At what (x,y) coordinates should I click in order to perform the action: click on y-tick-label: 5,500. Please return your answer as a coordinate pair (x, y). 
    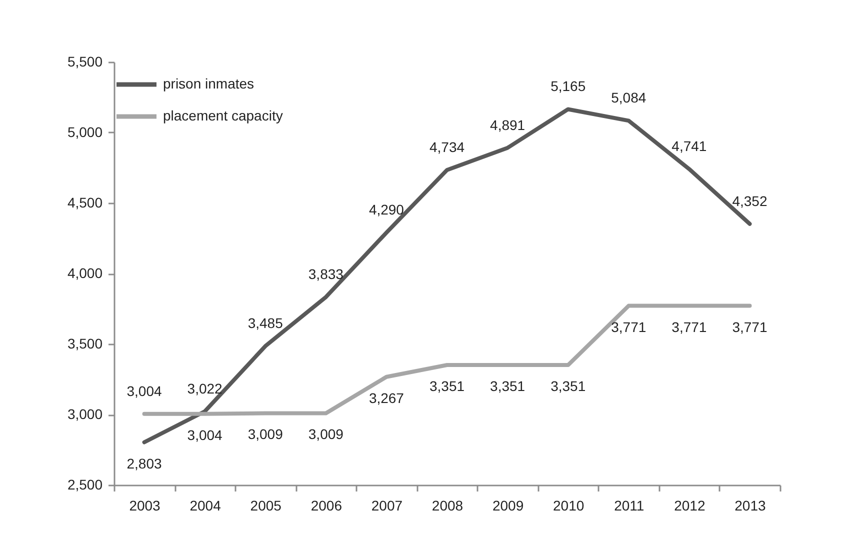
    Looking at the image, I should click on (85, 62).